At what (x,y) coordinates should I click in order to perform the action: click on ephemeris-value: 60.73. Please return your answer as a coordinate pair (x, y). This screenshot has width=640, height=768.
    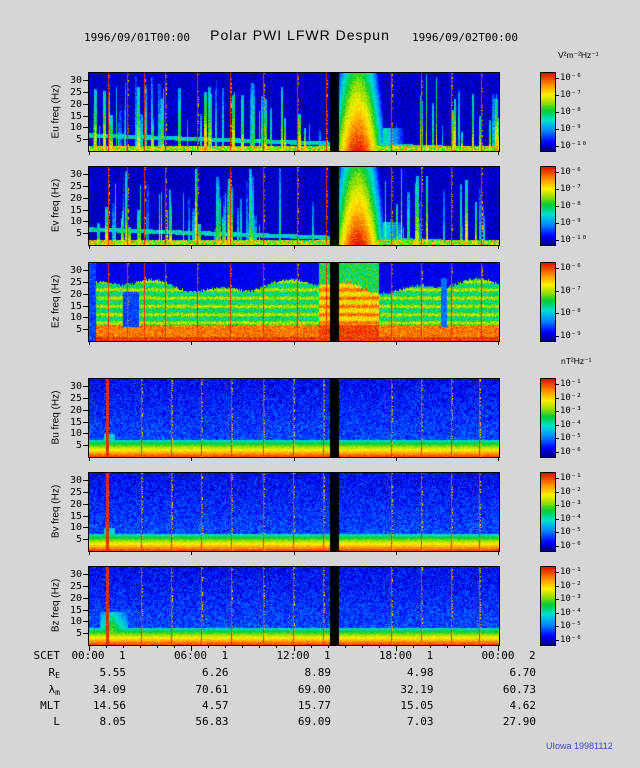
    Looking at the image, I should click on (519, 689).